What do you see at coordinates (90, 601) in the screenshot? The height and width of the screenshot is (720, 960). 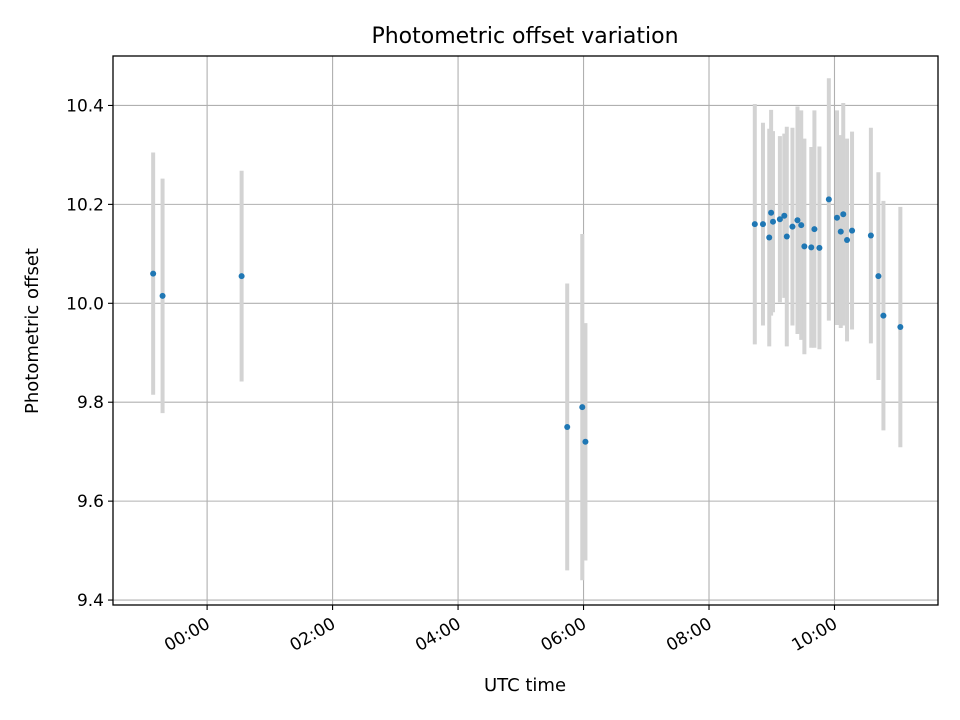 I see `y-tick-label: 9.4` at bounding box center [90, 601].